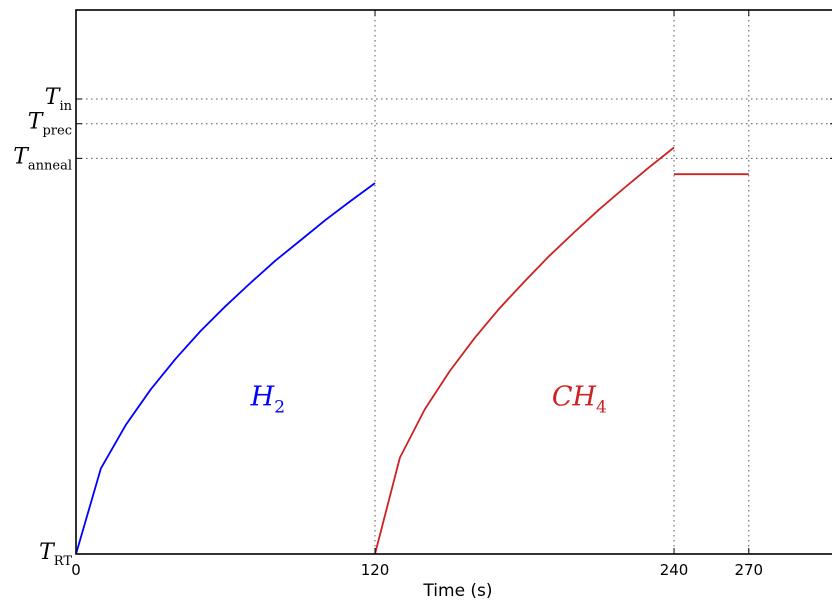 The width and height of the screenshot is (832, 605). Describe the element at coordinates (50, 124) in the screenshot. I see `y-tick-label: Tprec` at that location.